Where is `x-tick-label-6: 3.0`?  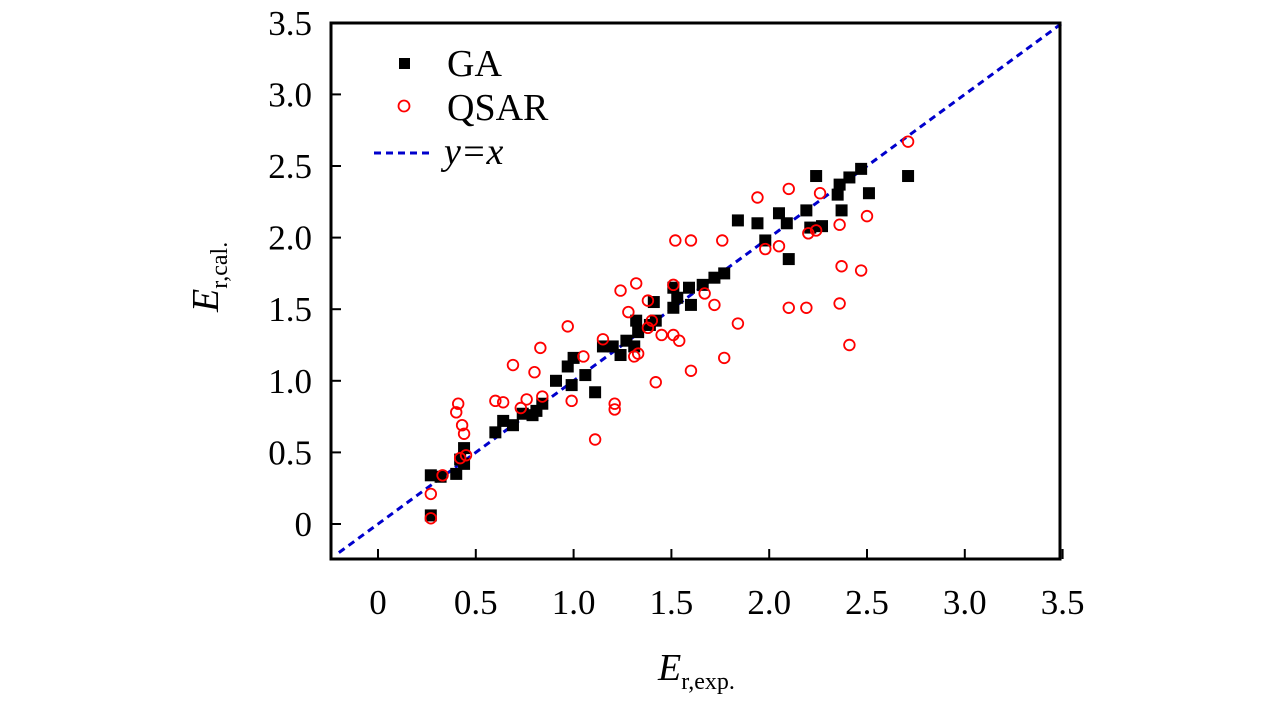
x-tick-label-6: 3.0 is located at coordinates (965, 602).